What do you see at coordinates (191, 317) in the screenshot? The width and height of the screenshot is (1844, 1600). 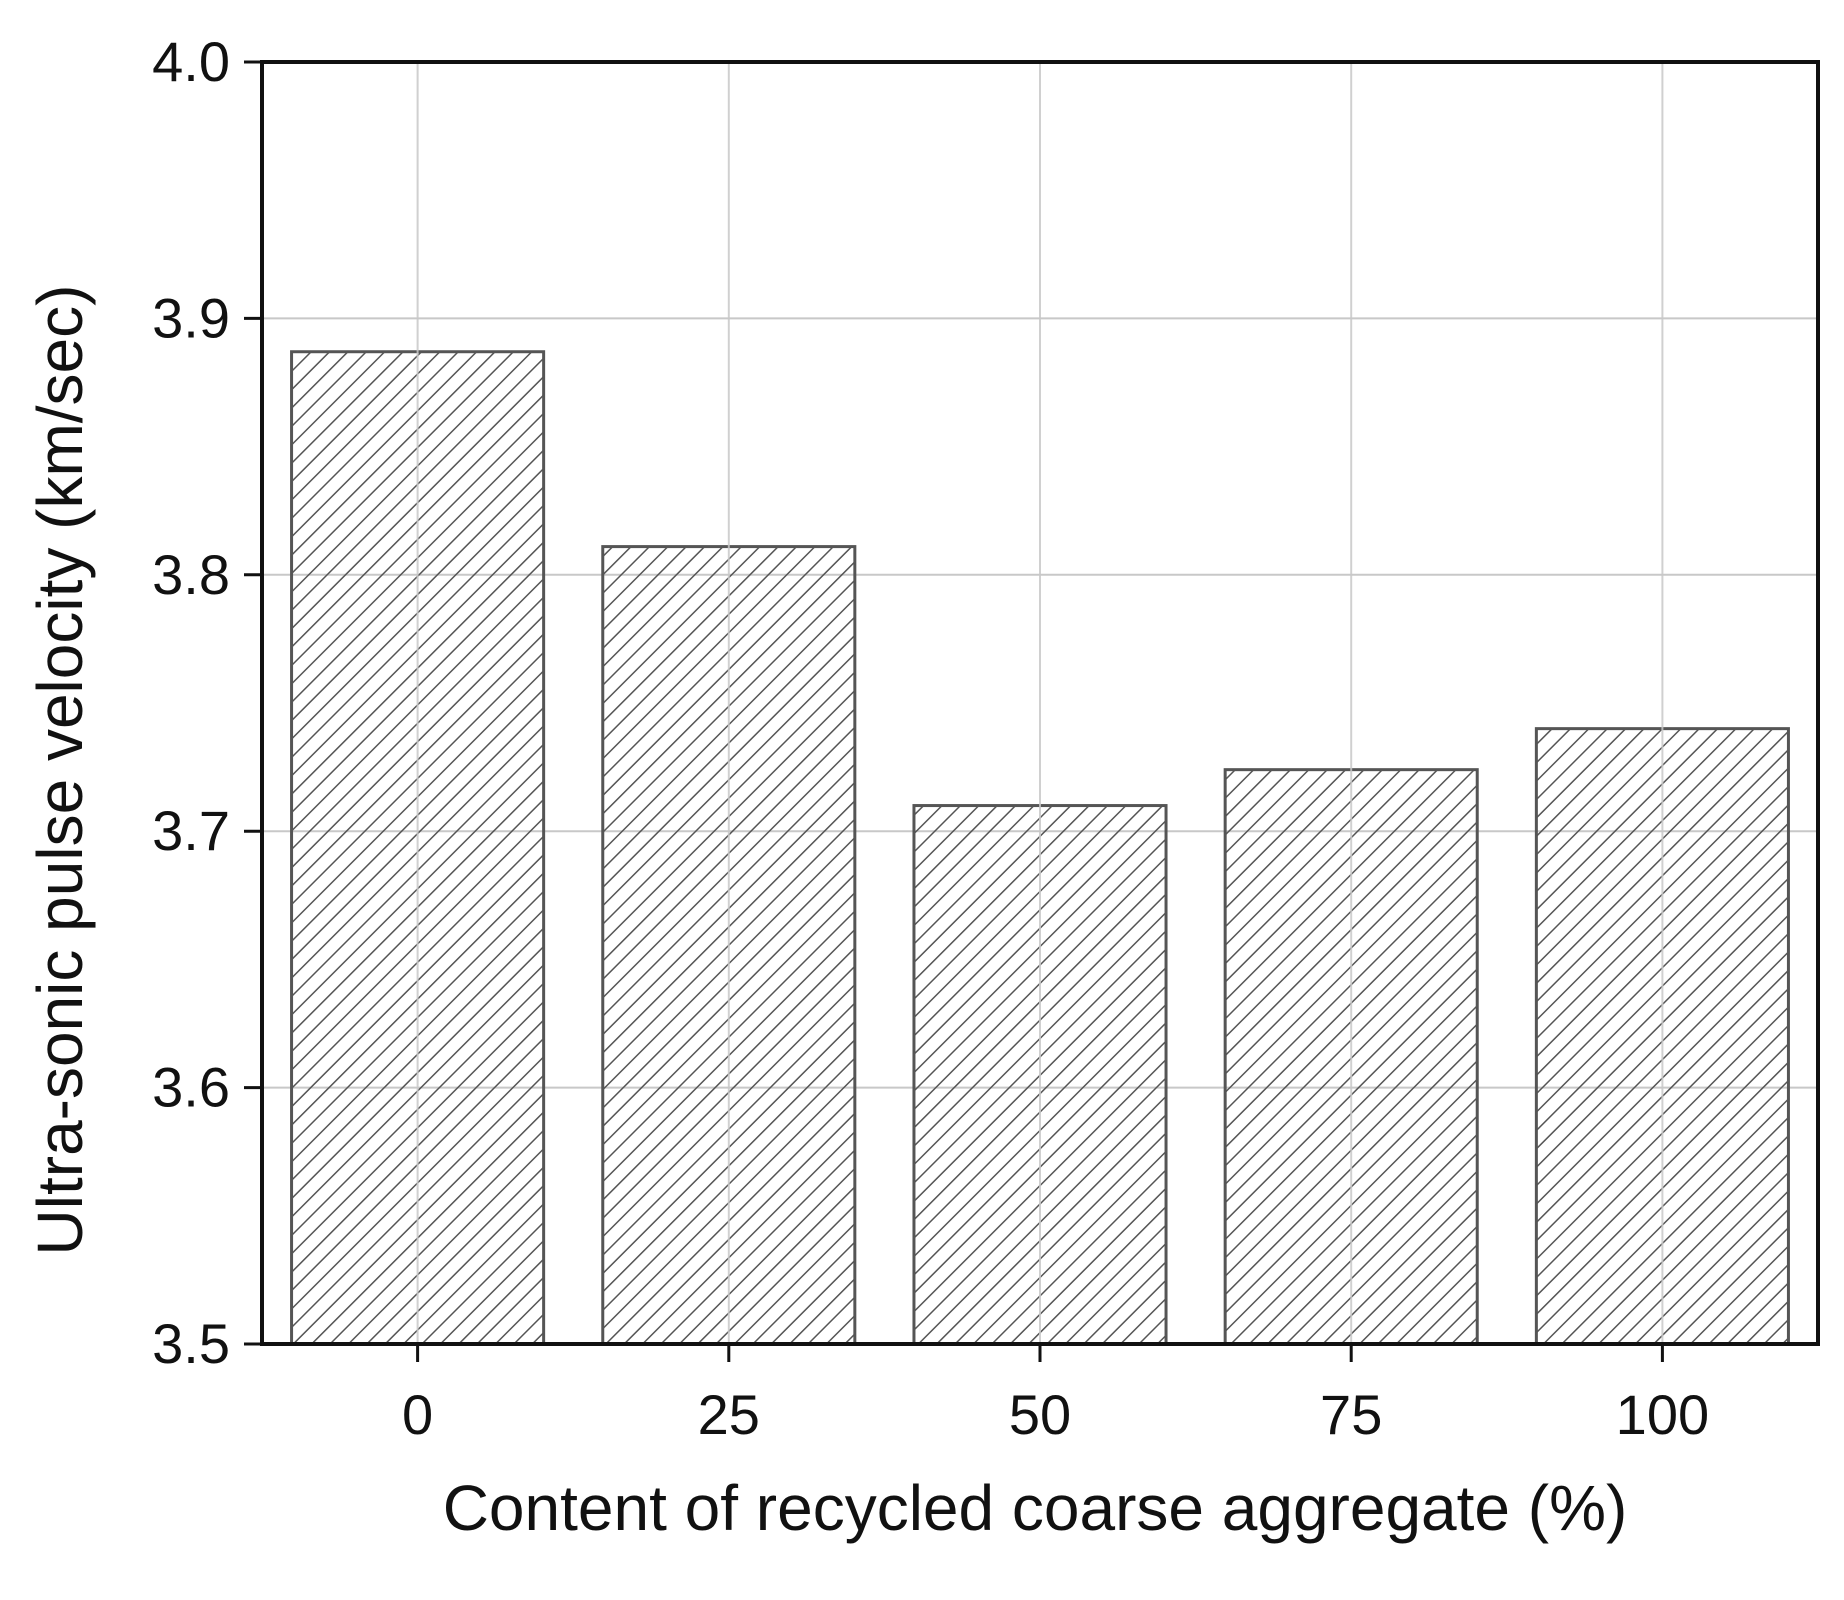 I see `y-tick-label-3.9: 3.9` at bounding box center [191, 317].